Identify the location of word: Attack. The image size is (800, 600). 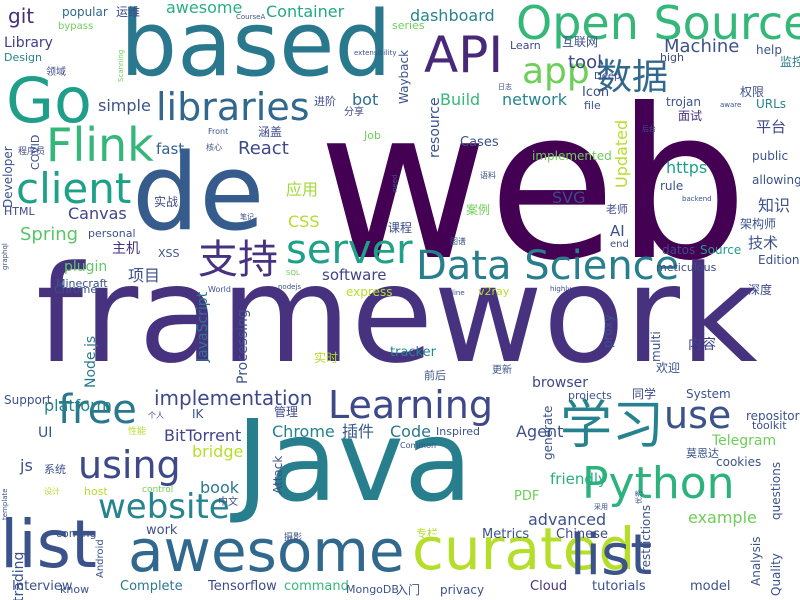
(278, 474).